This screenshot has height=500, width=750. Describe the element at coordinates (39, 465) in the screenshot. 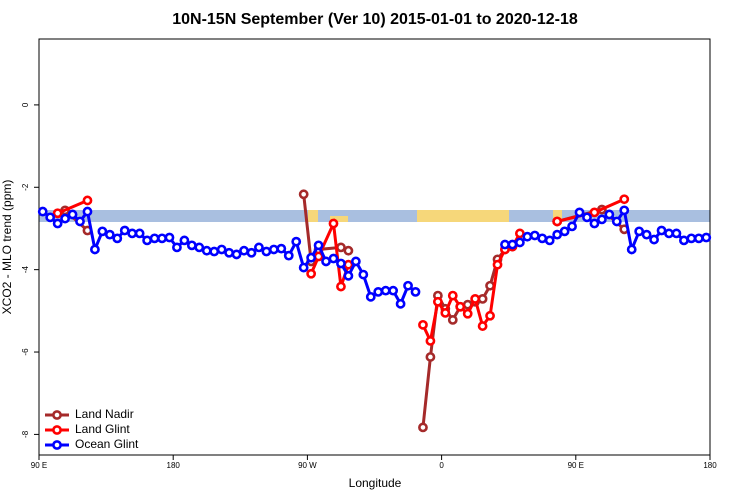

I see `x-tick-label: 90 E` at that location.